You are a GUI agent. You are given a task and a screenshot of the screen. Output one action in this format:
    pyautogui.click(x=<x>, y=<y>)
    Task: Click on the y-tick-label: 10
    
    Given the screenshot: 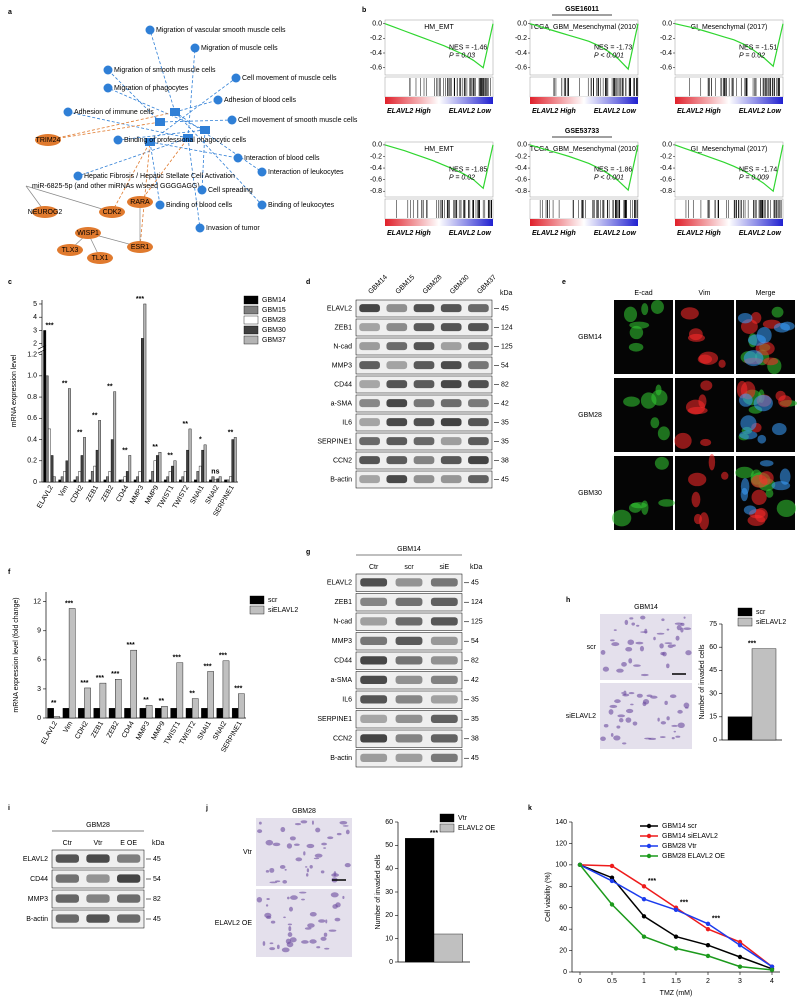 What is the action you would take?
    pyautogui.click(x=389, y=939)
    